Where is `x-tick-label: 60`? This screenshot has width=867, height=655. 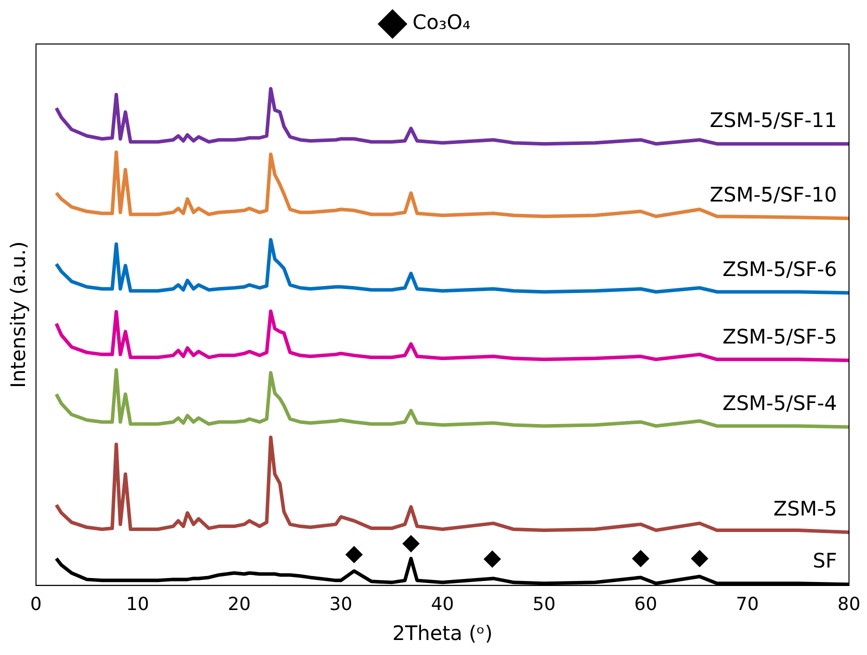 x-tick-label: 60 is located at coordinates (646, 604).